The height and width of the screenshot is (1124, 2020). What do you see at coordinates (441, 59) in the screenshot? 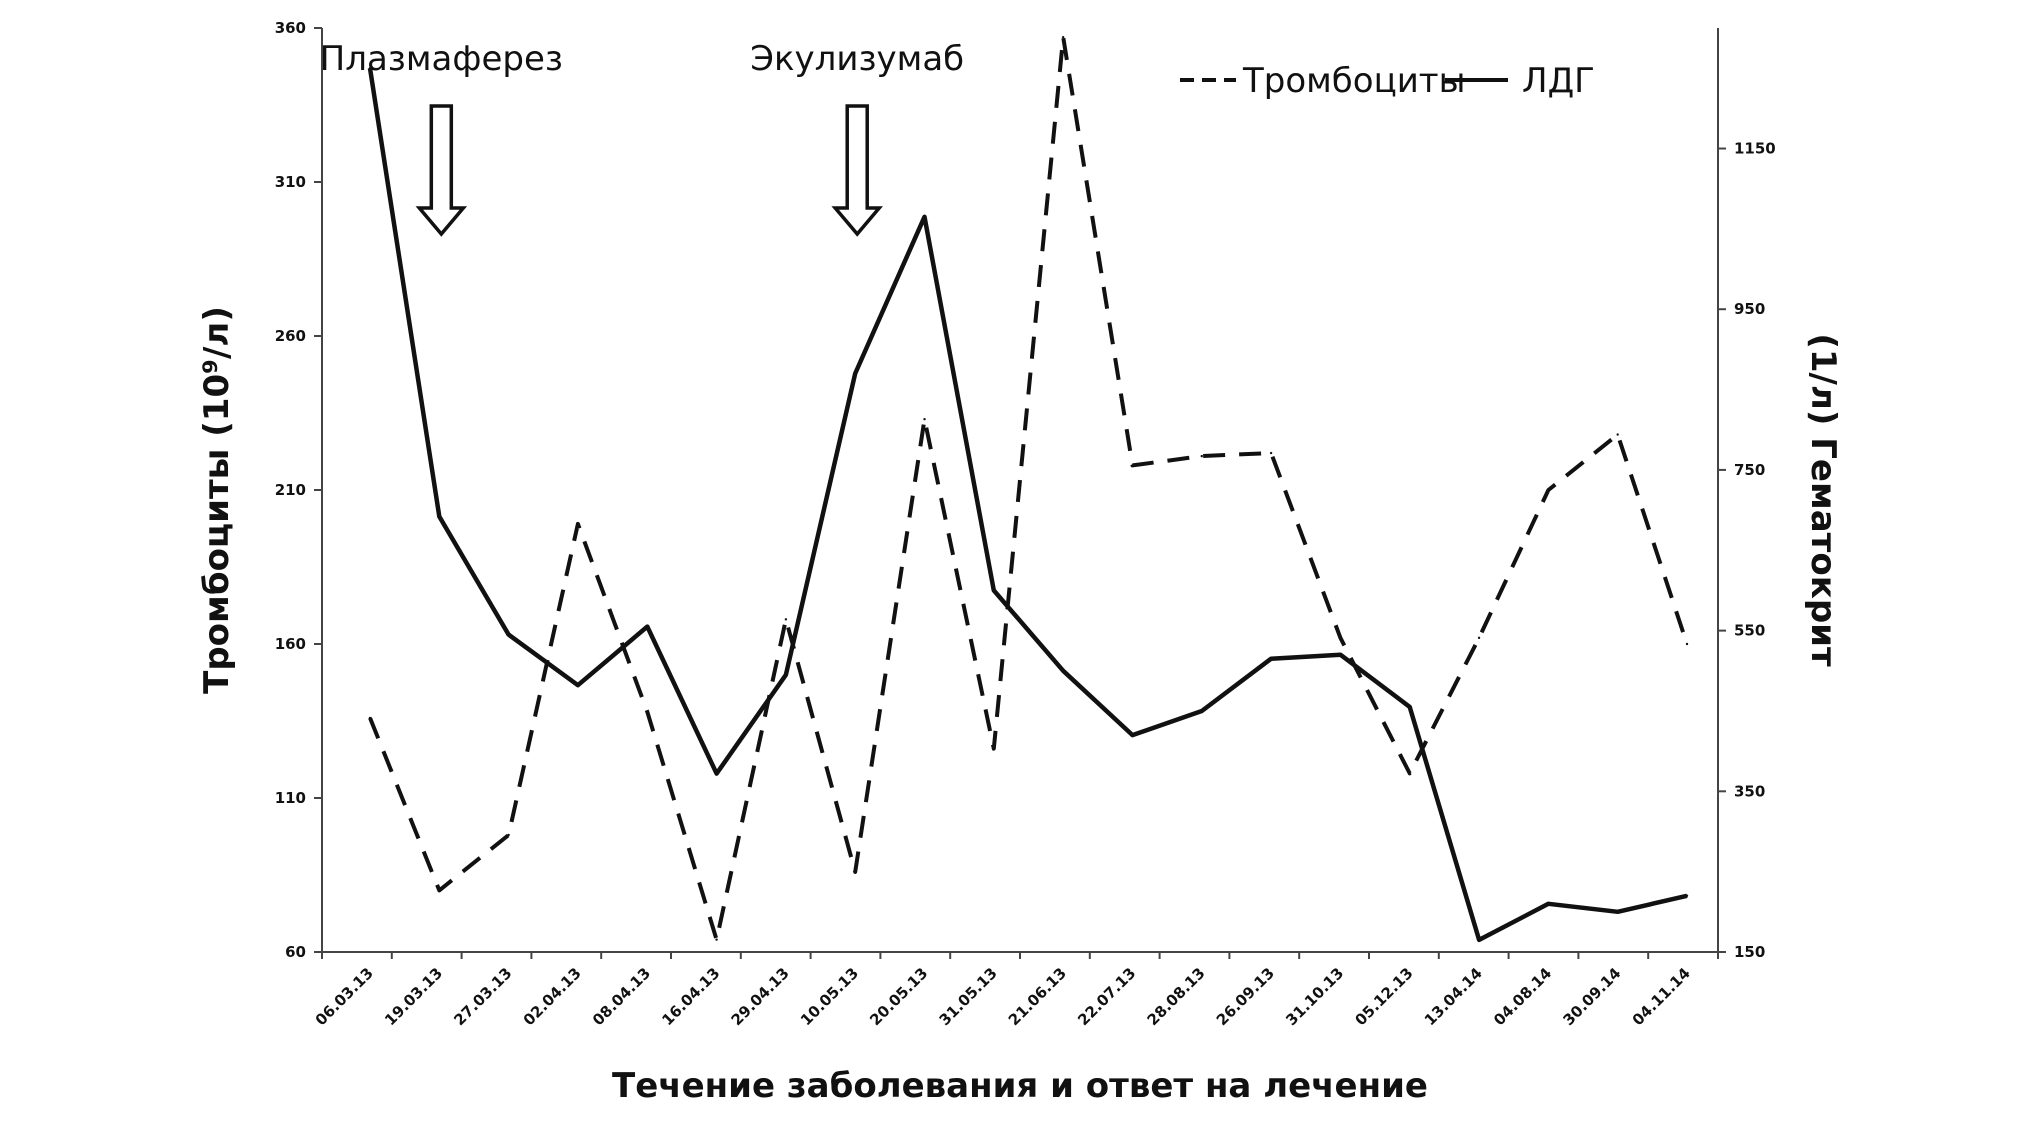
I see `annotation-label: Плазмаферез` at bounding box center [441, 59].